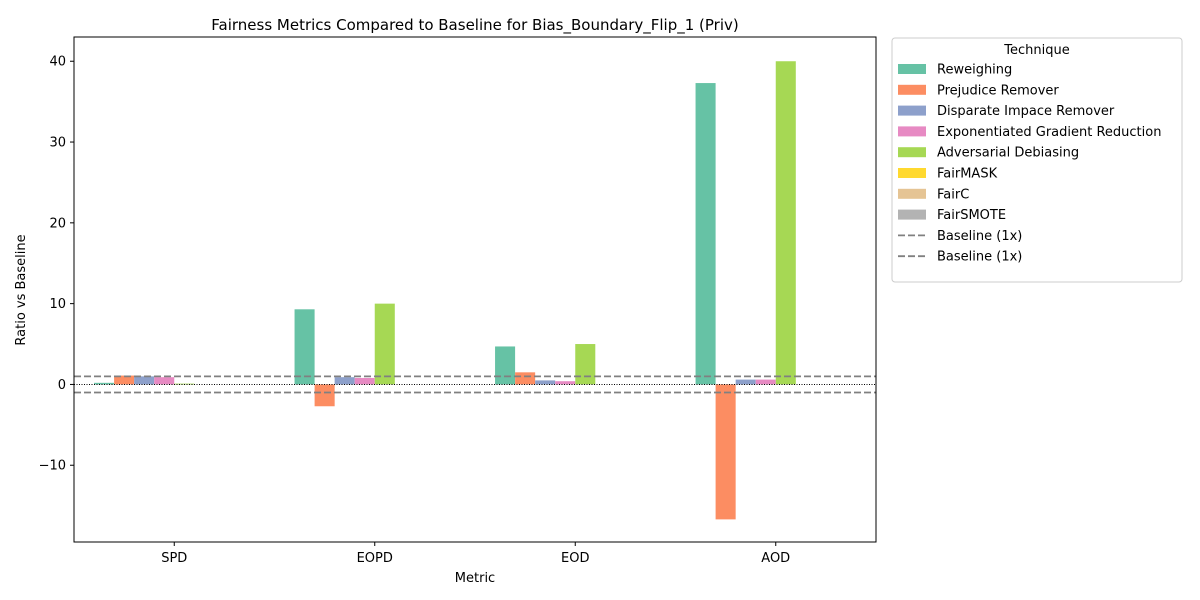  I want to click on legend-entry-label: Reweighing, so click(974, 70).